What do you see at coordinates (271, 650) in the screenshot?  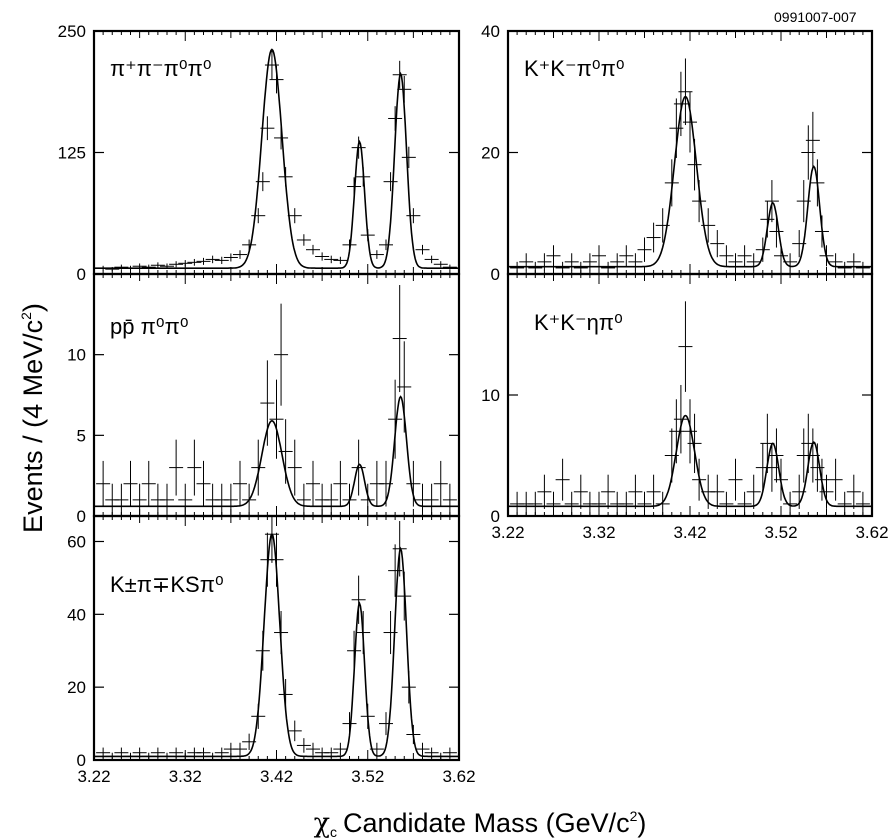 I see `panel-3: 0 20 40 60 3.22 3.32 3.42 3.52 3.62` at bounding box center [271, 650].